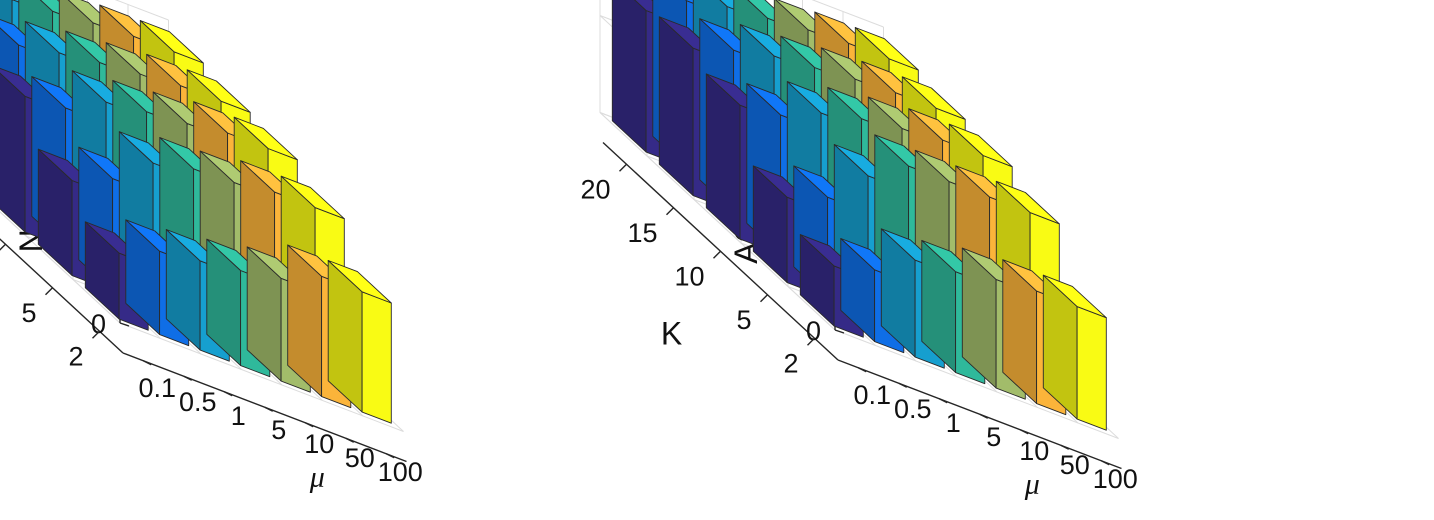 This screenshot has height=520, width=1434. I want to click on k-axis-label: K, so click(671, 333).